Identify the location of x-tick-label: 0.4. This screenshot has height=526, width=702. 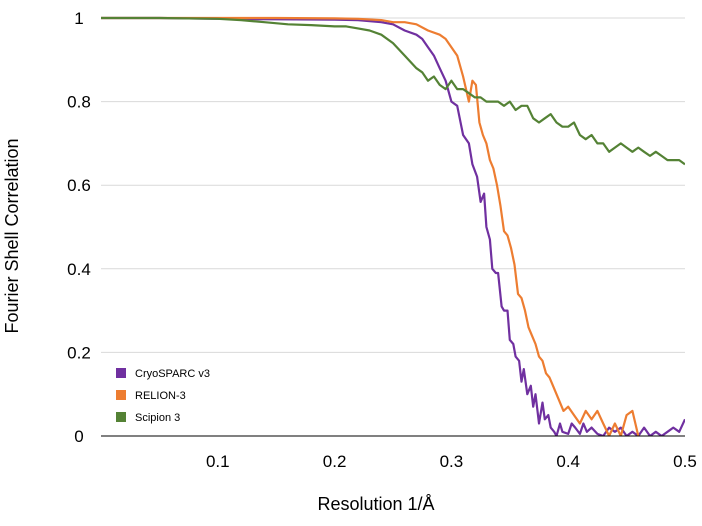
(568, 461).